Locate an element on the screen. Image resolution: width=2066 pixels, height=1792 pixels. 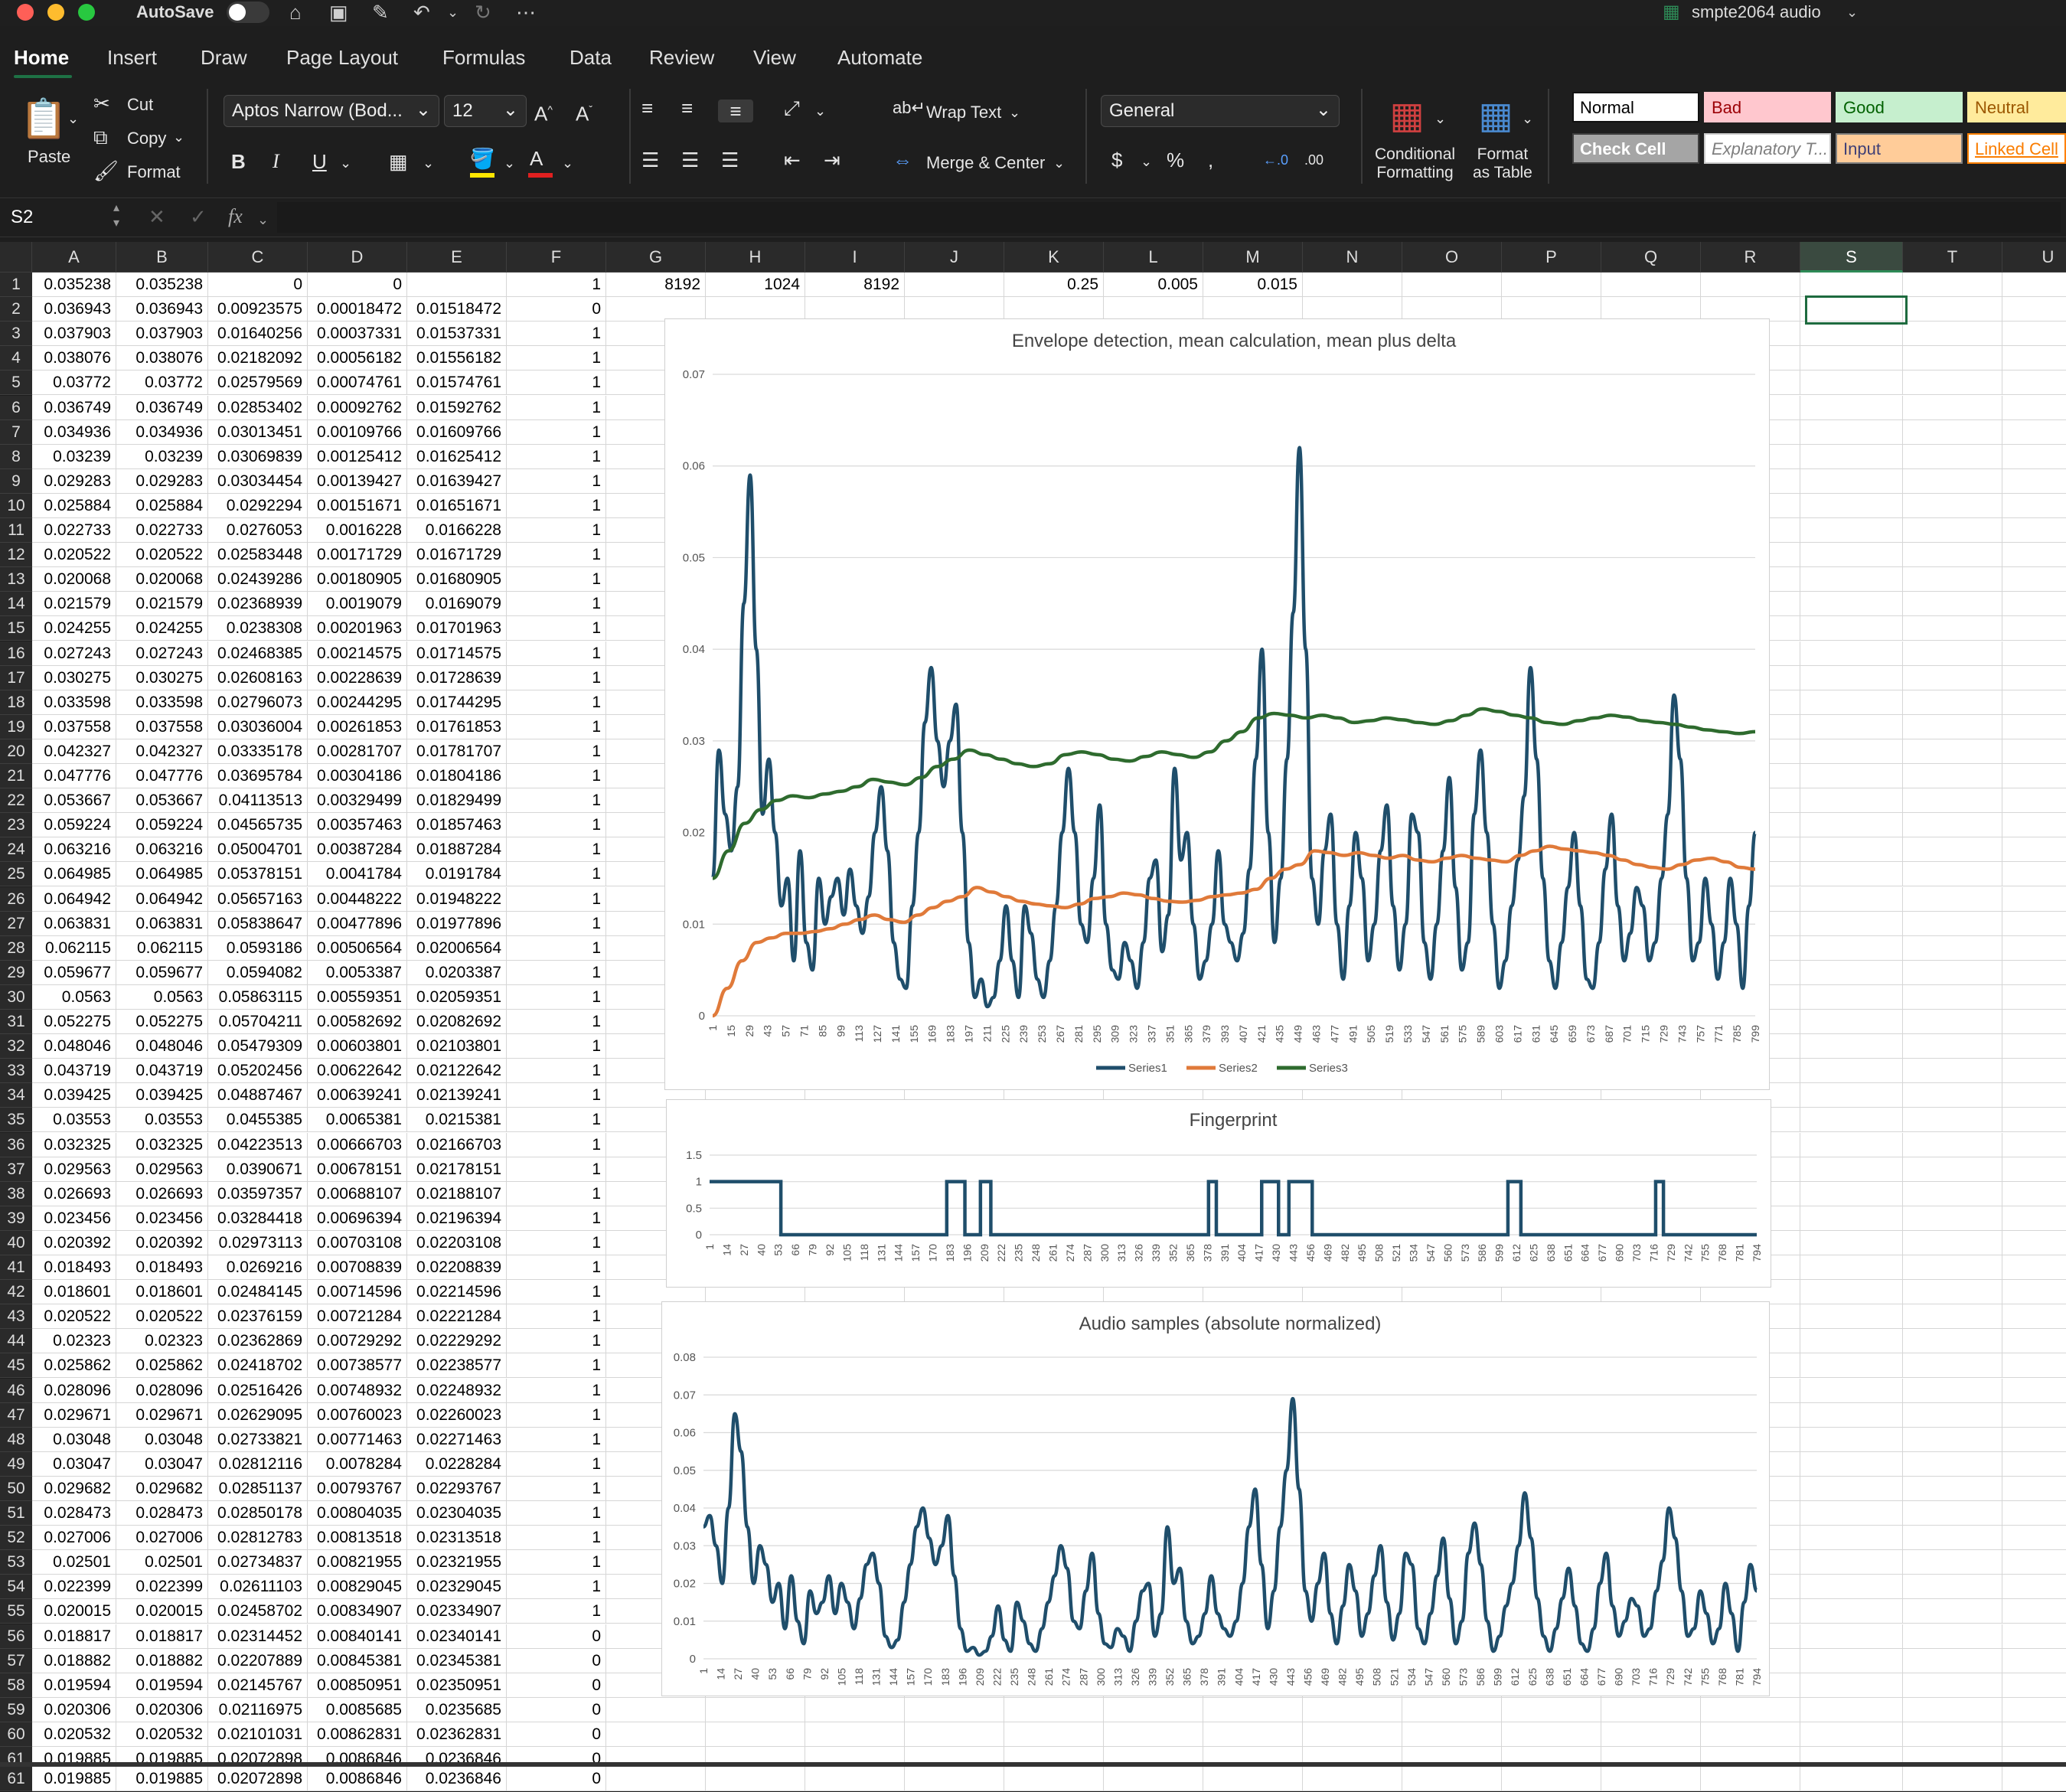
cell: 0.02166703 is located at coordinates (457, 1144).